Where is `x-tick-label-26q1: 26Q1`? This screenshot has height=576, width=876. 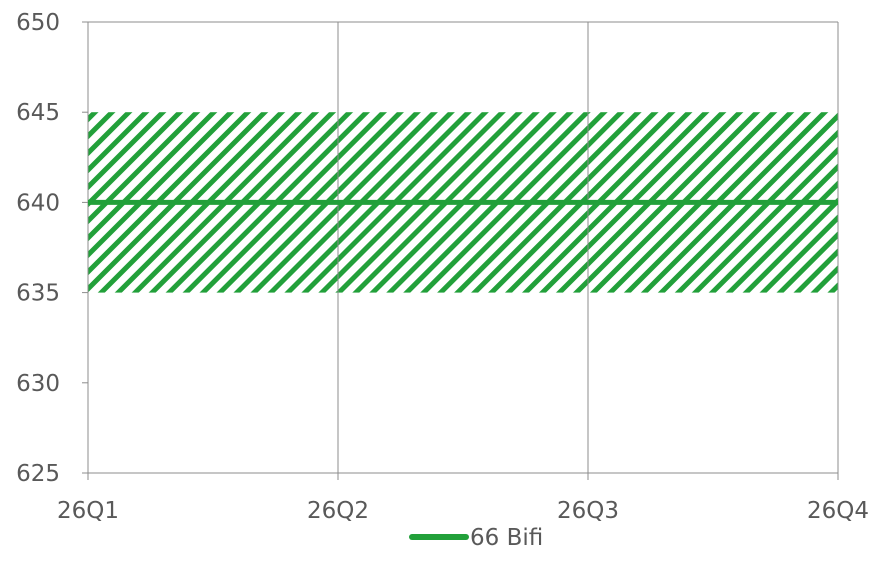
x-tick-label-26q1: 26Q1 is located at coordinates (88, 511).